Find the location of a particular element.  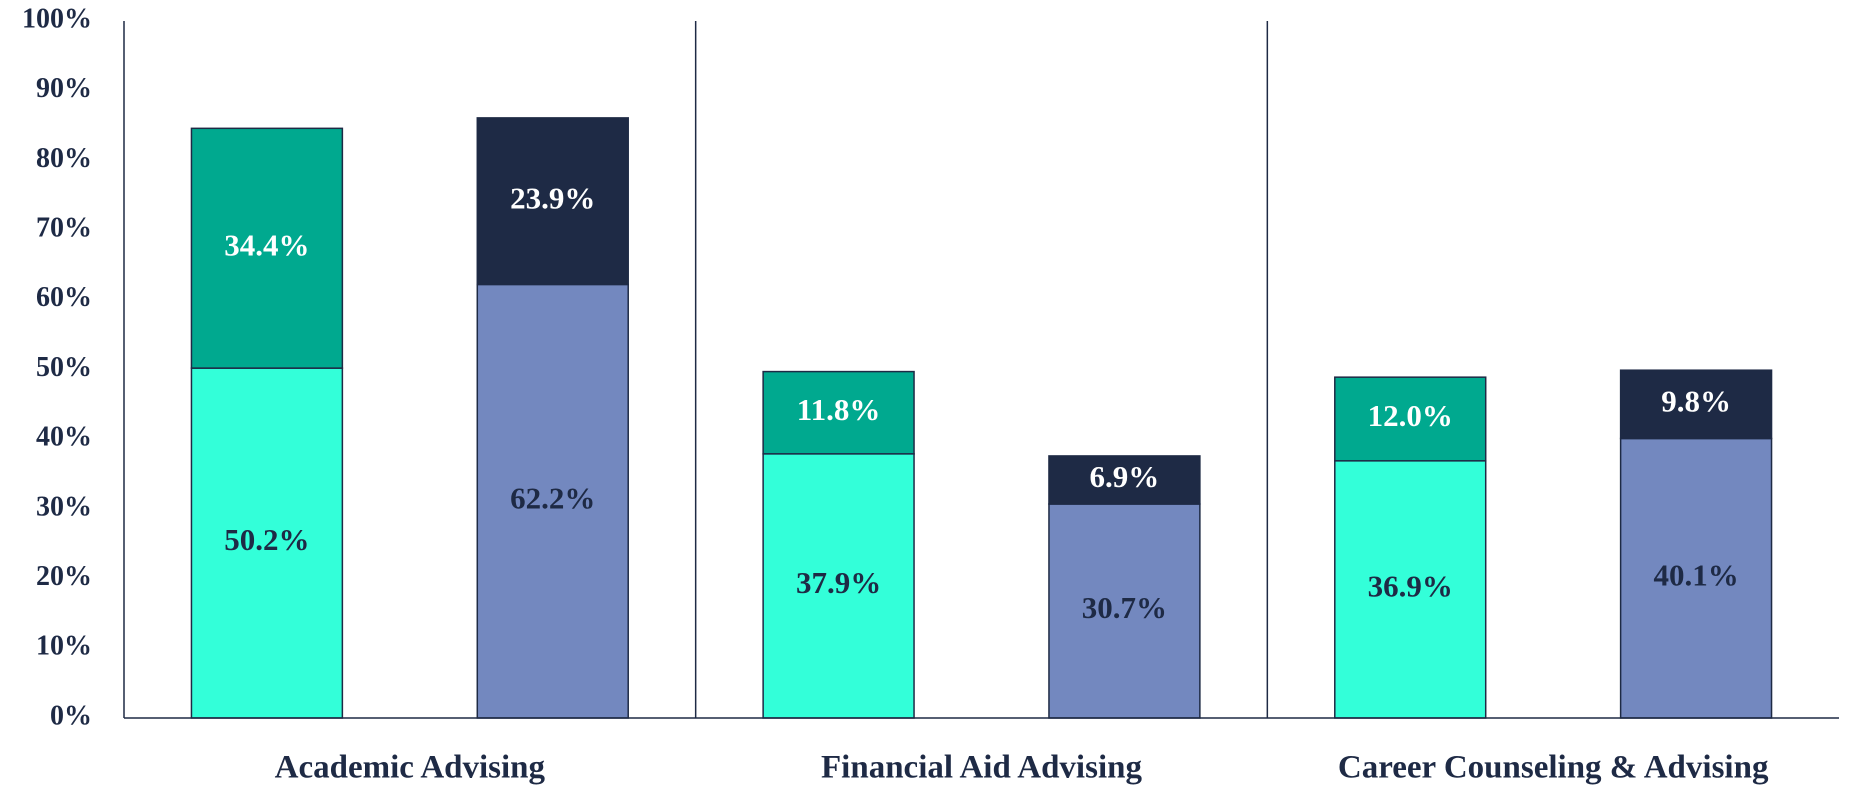

data-label: 23.9% is located at coordinates (552, 197).